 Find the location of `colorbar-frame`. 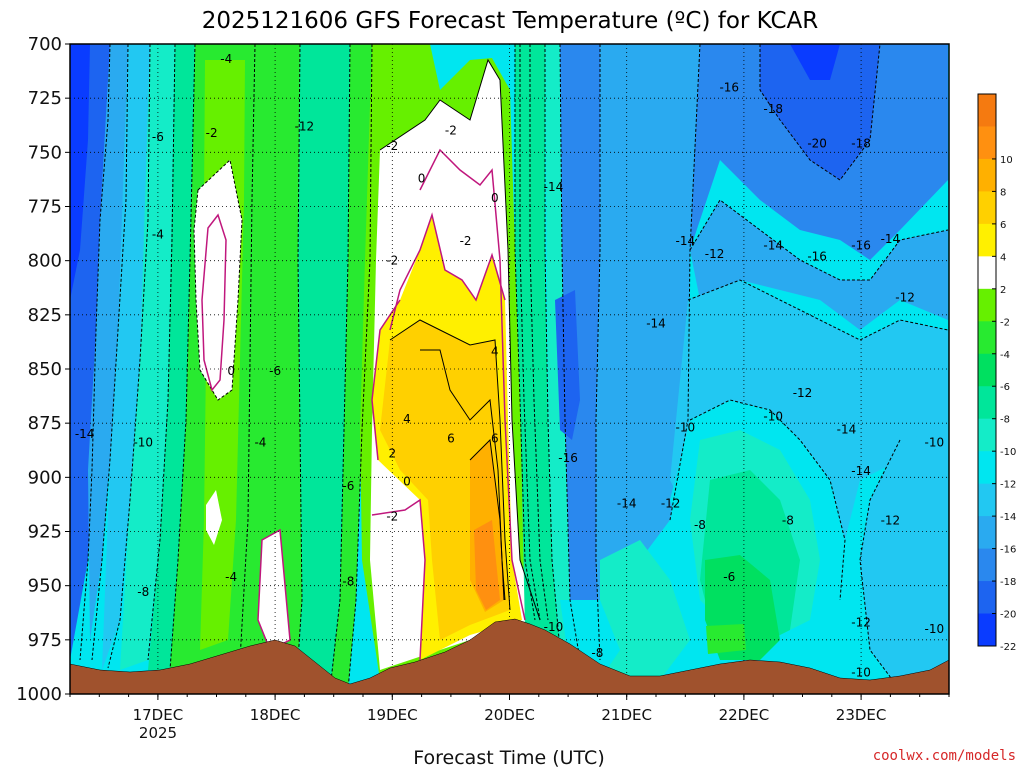

colorbar-frame is located at coordinates (987, 370).